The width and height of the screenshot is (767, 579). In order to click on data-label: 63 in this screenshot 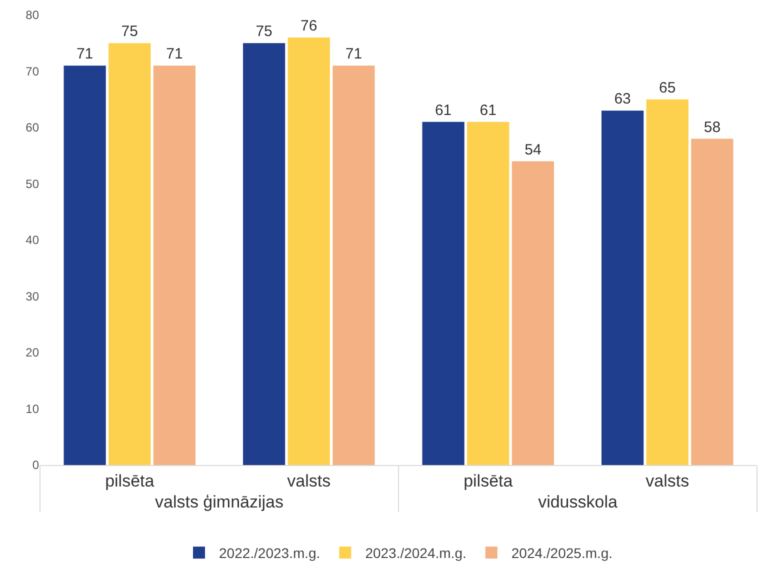, I will do `click(622, 99)`.